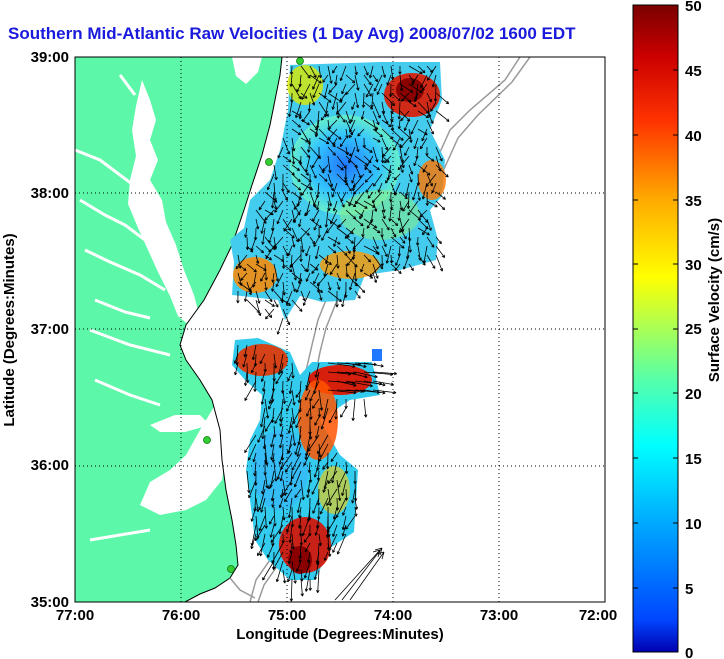 The width and height of the screenshot is (724, 659). What do you see at coordinates (693, 329) in the screenshot?
I see `colorbar-tick-label: 25` at bounding box center [693, 329].